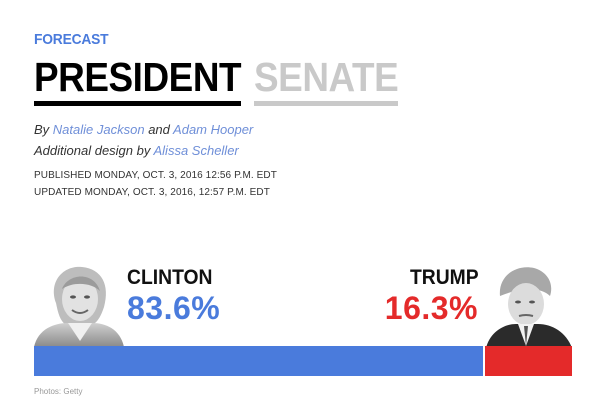 The height and width of the screenshot is (400, 596). I want to click on trump-photo, so click(529, 307).